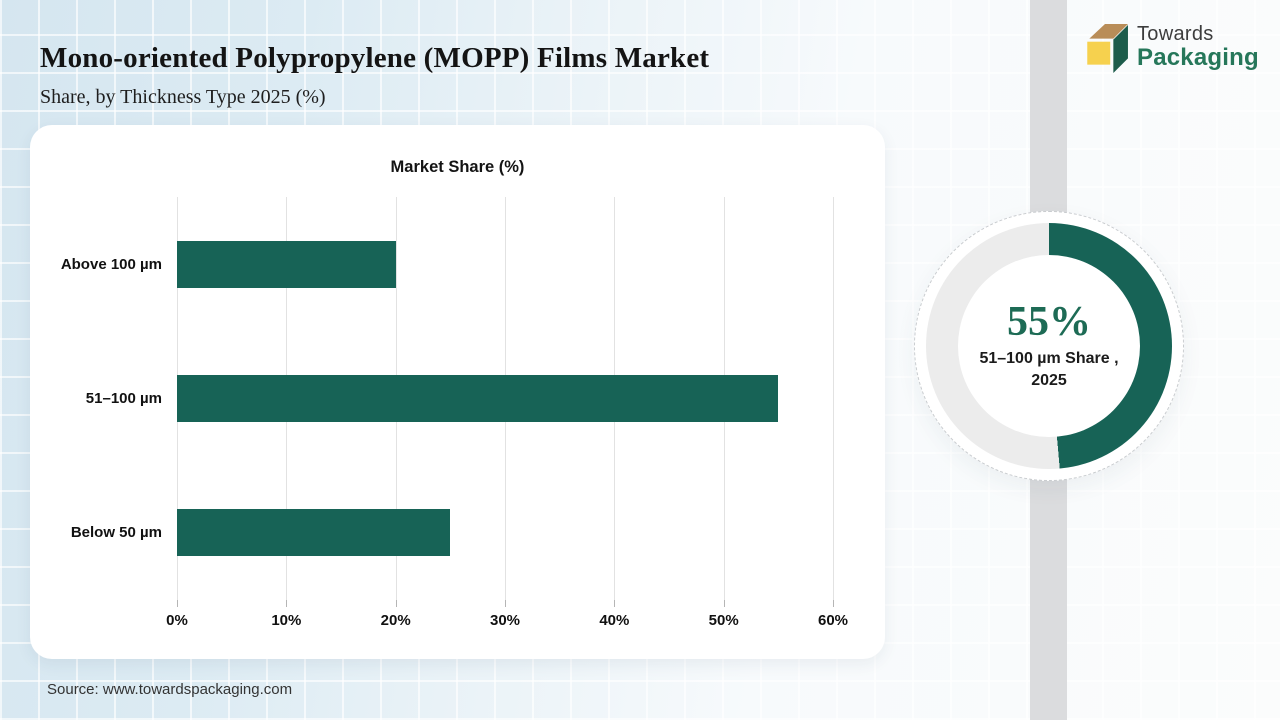 The image size is (1280, 720). Describe the element at coordinates (614, 620) in the screenshot. I see `x-axis-label: 40%` at that location.